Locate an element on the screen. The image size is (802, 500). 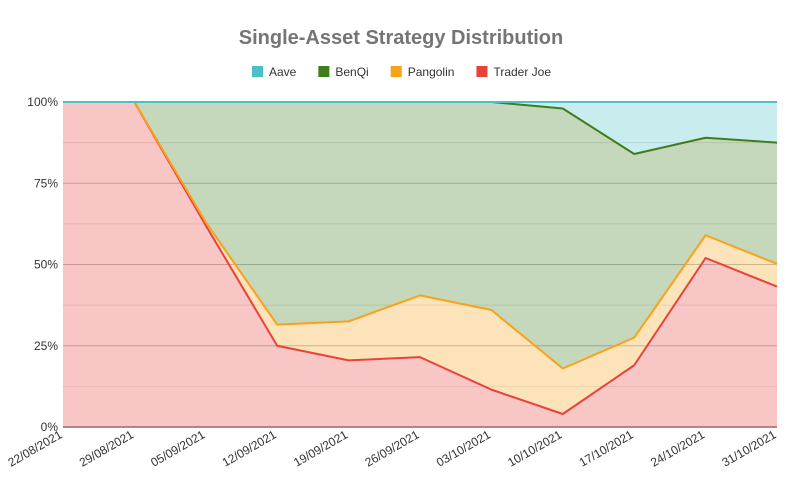
legend-label: BenQi is located at coordinates (351, 72).